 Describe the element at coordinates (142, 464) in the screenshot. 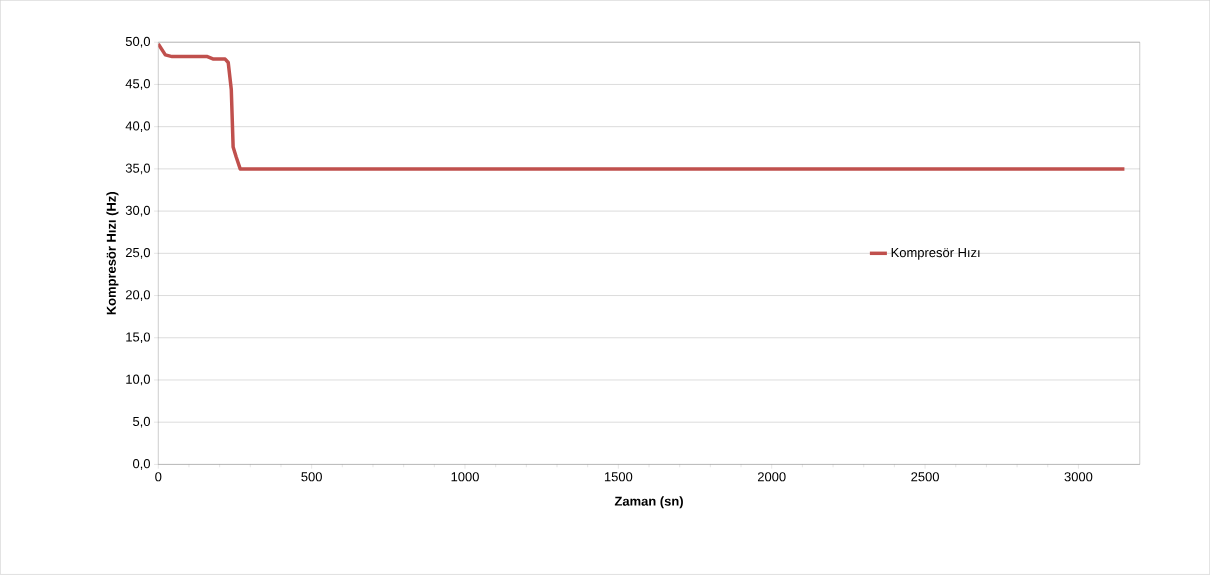

I see `y-tick-label: 0,0` at that location.